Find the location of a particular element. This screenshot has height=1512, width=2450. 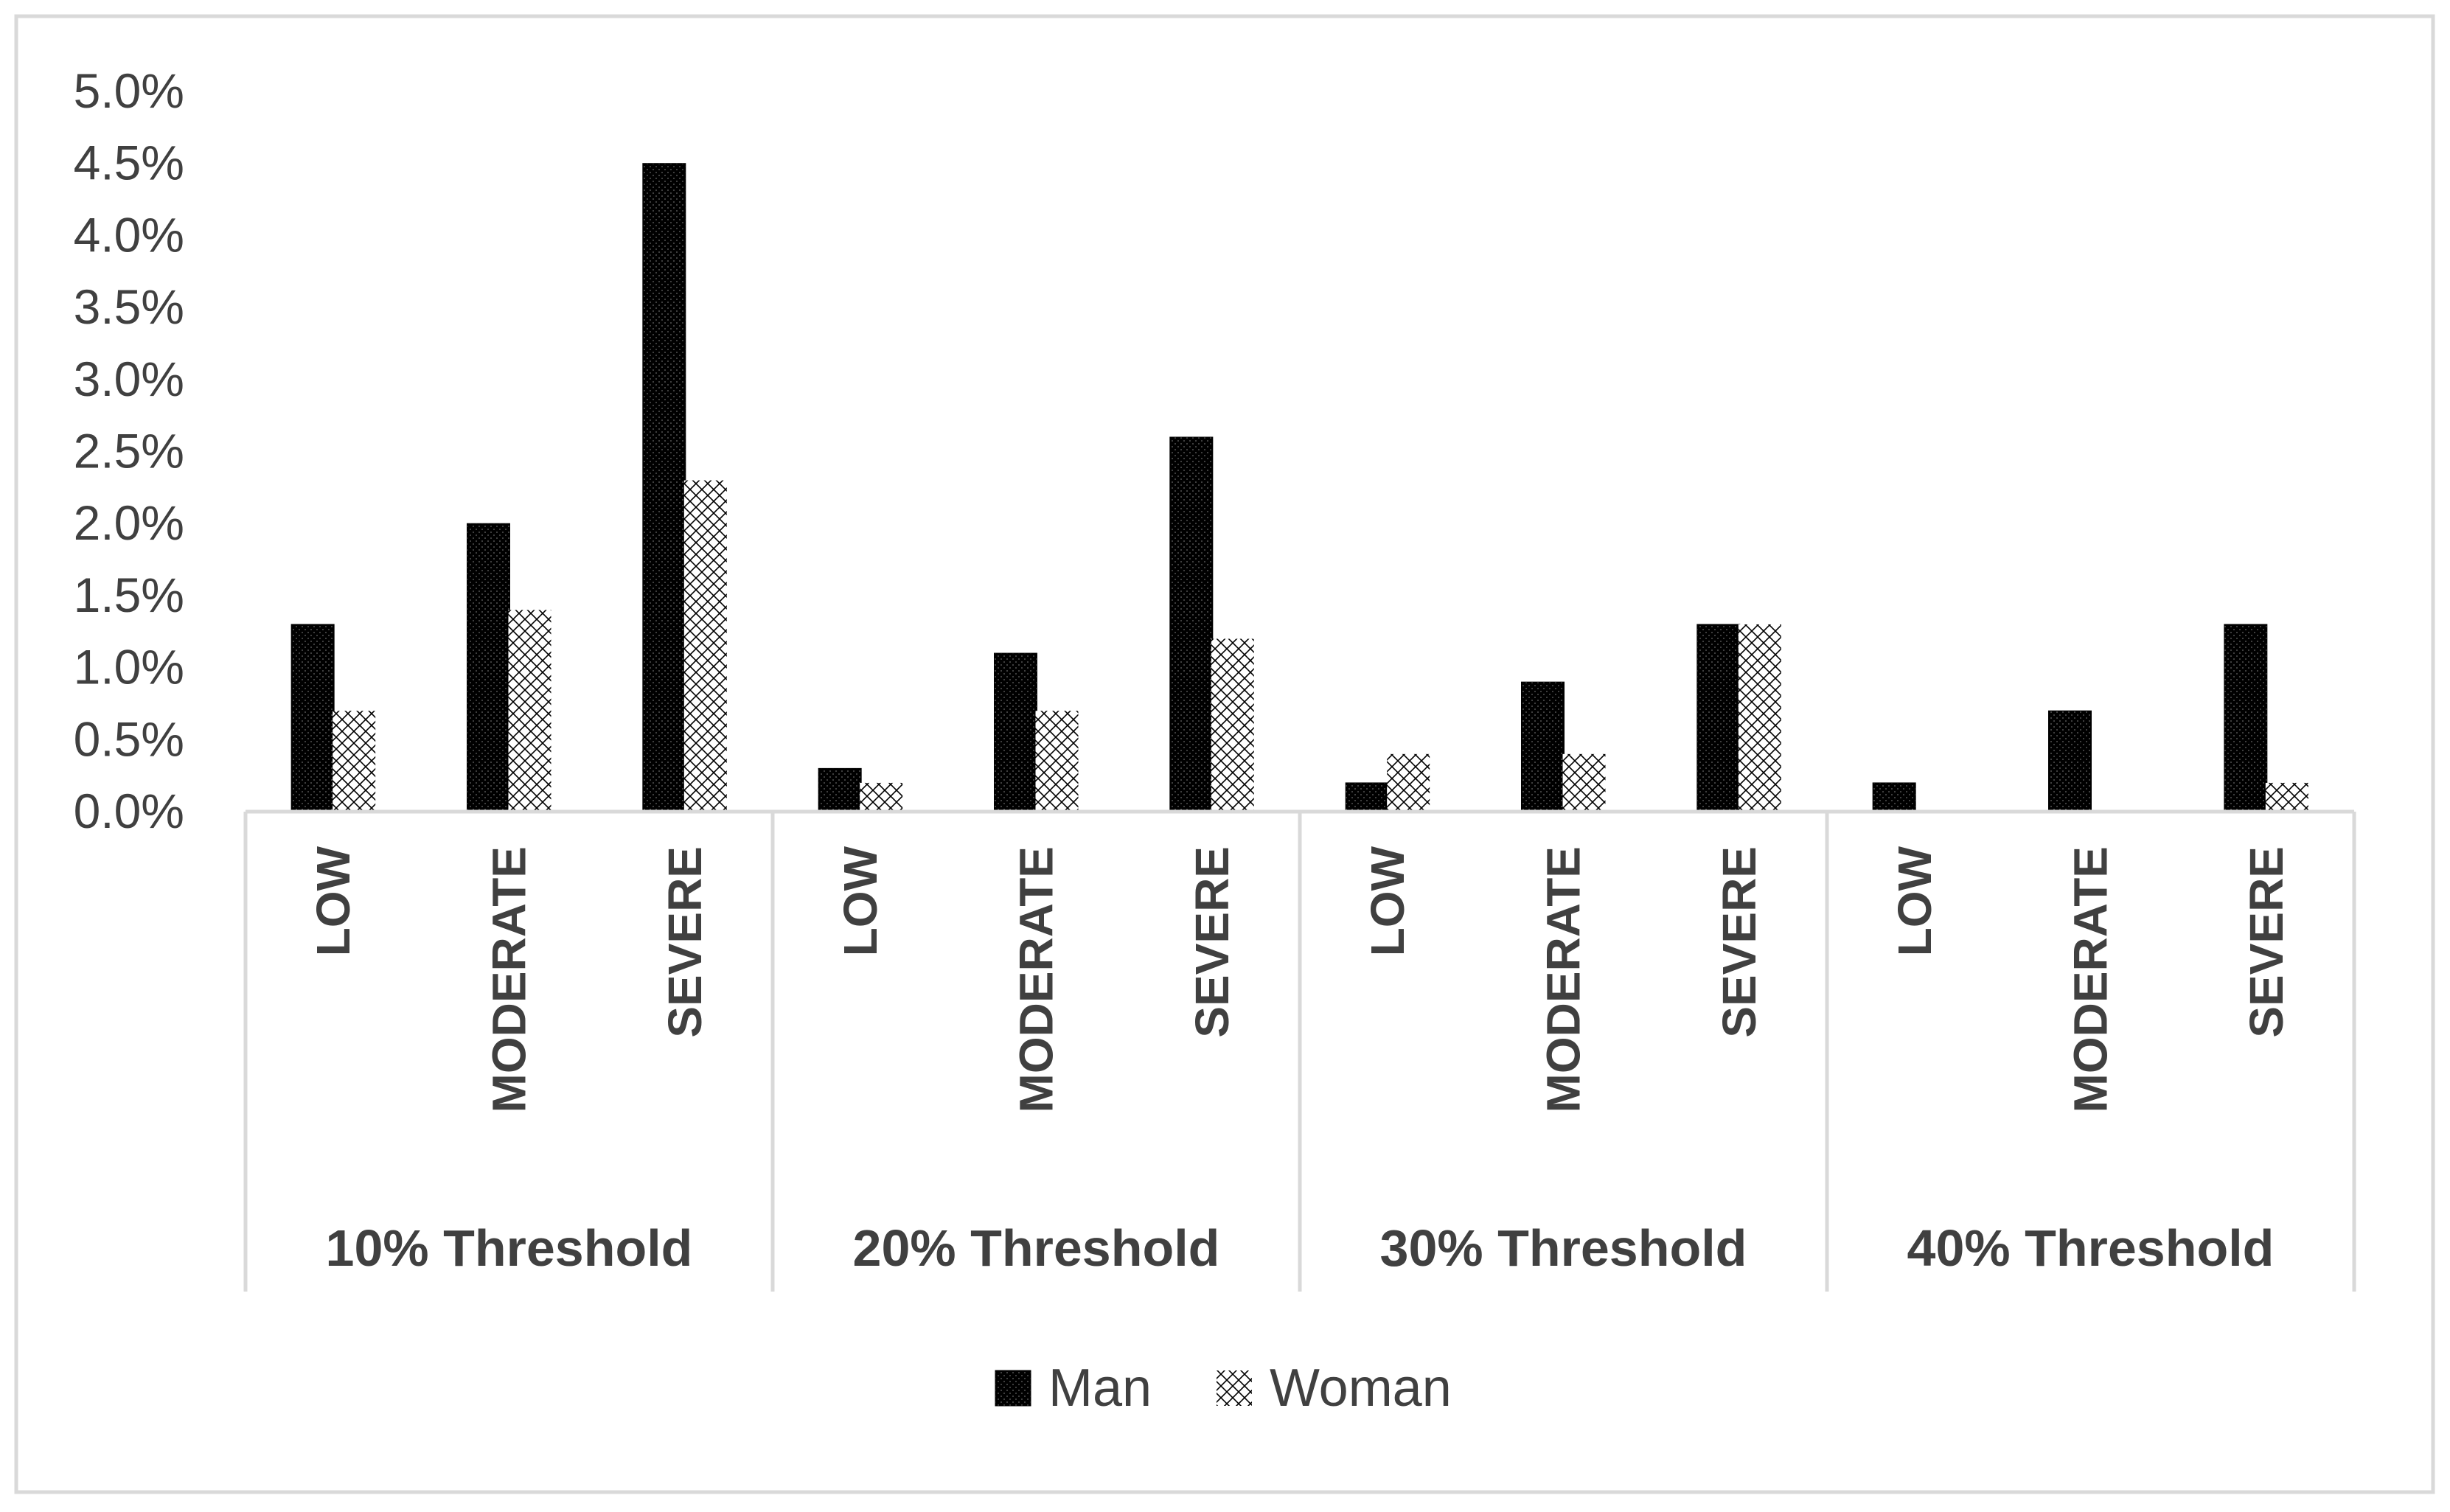

legend-item-man: Man is located at coordinates (1073, 1388).